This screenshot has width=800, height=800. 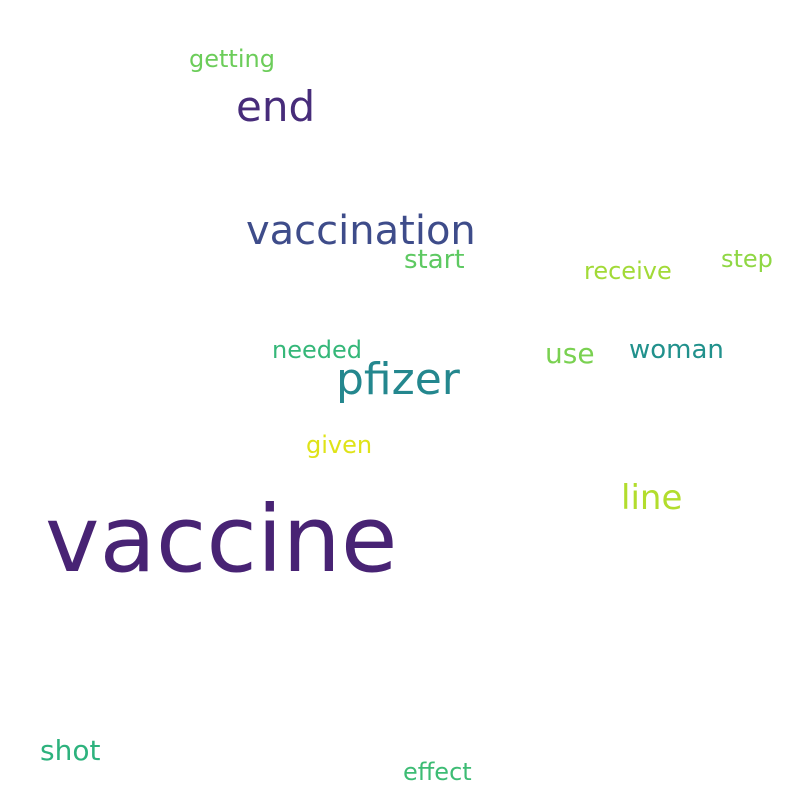 What do you see at coordinates (437, 772) in the screenshot?
I see `word-effect: effect` at bounding box center [437, 772].